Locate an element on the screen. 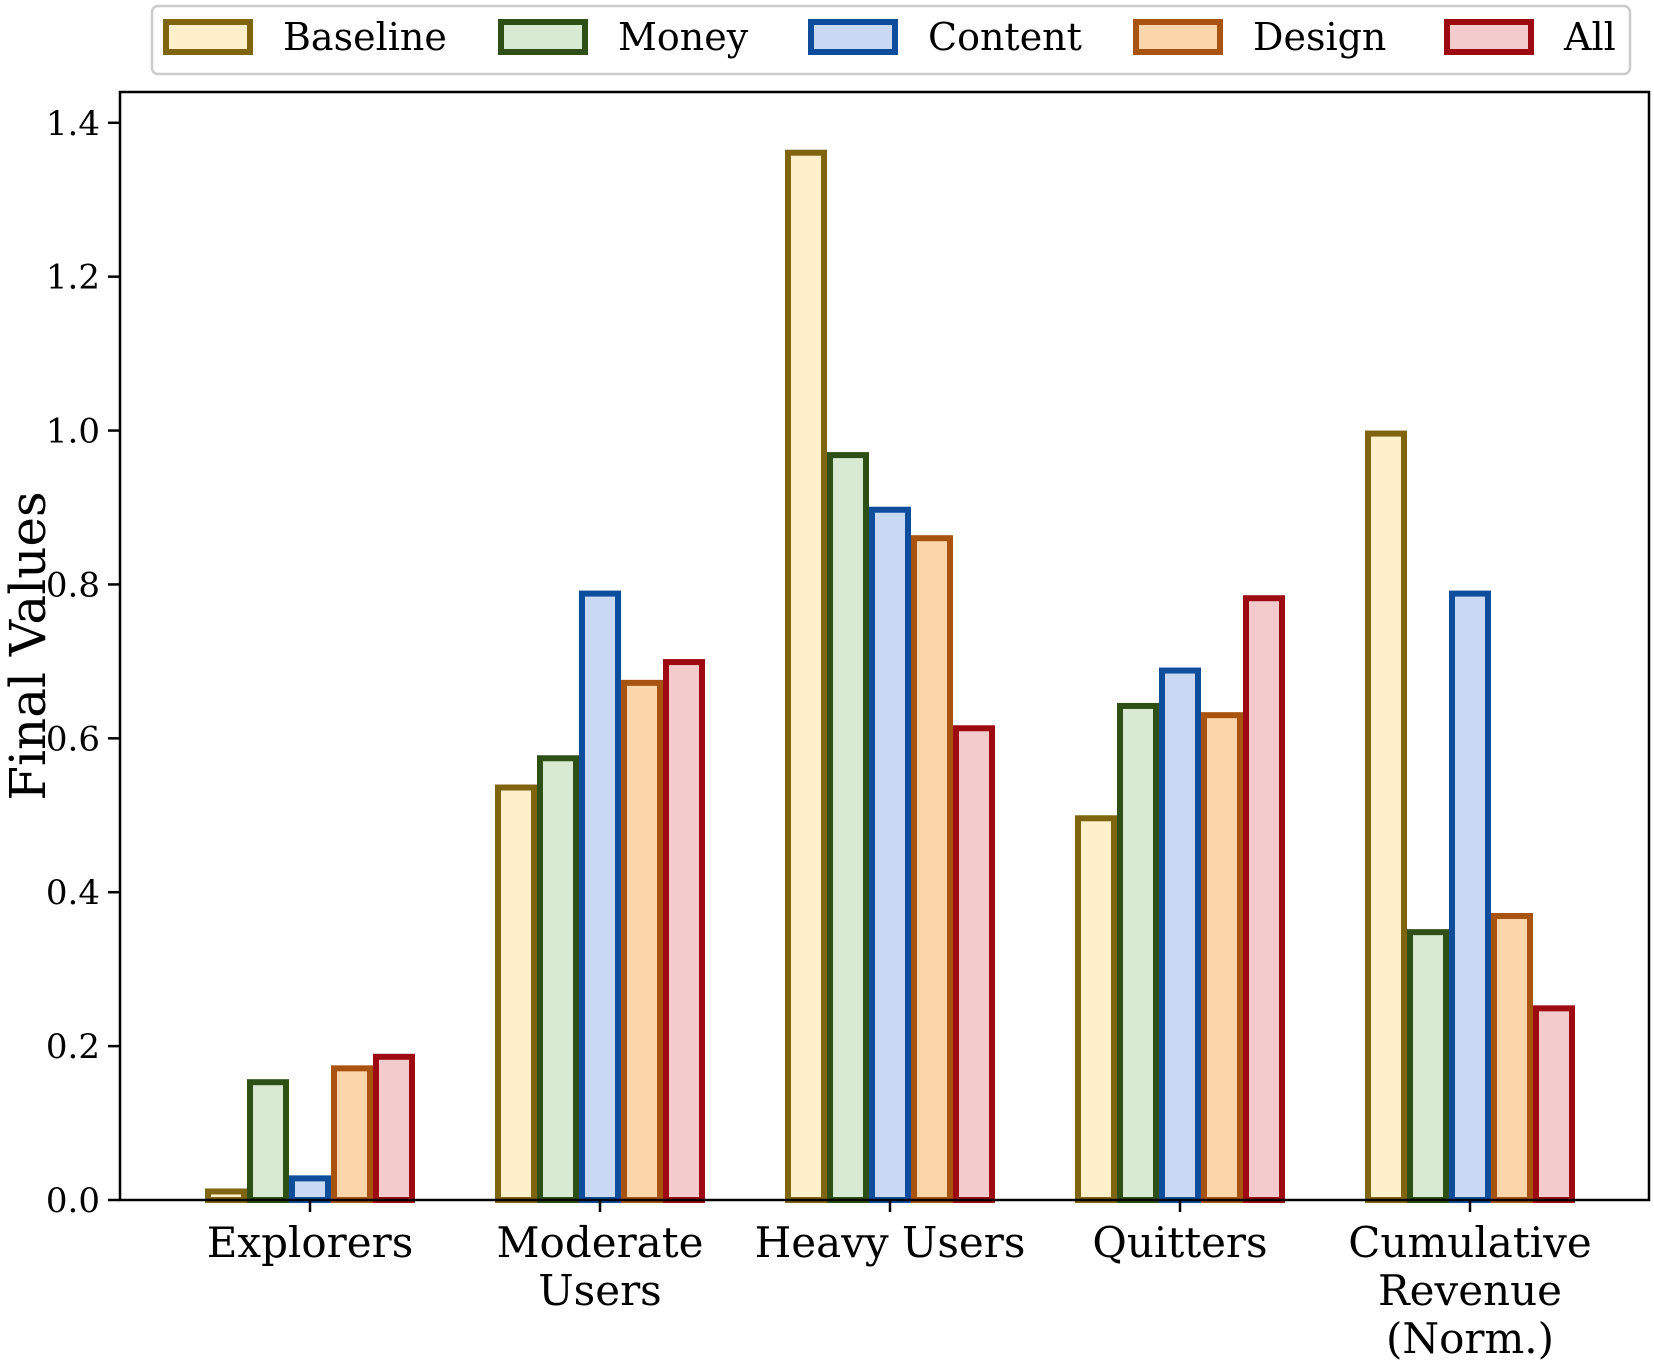  x-tick-label: Moderate is located at coordinates (600, 1242).